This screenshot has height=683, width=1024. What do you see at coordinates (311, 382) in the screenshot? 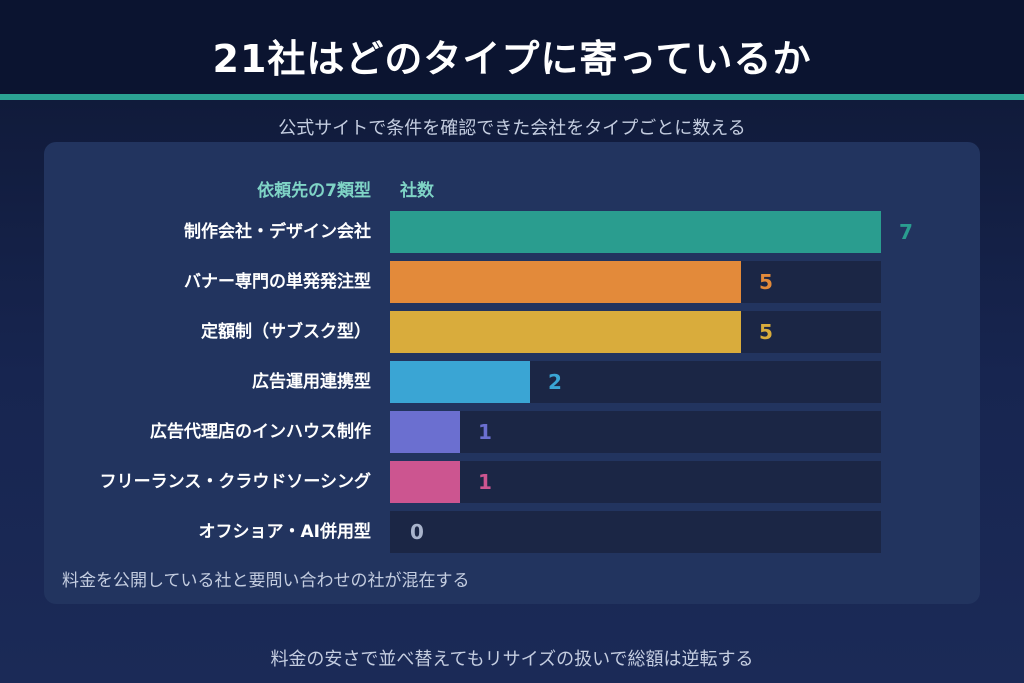
I see `category-label: 広告運用連携型` at bounding box center [311, 382].